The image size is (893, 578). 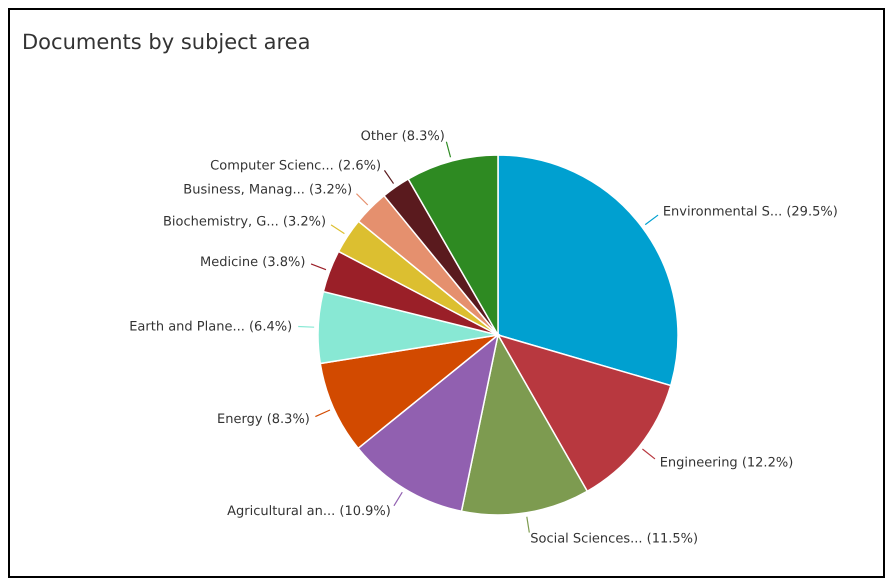 What do you see at coordinates (267, 190) in the screenshot?
I see `slice-label: Business, Manag... (3.2%)` at bounding box center [267, 190].